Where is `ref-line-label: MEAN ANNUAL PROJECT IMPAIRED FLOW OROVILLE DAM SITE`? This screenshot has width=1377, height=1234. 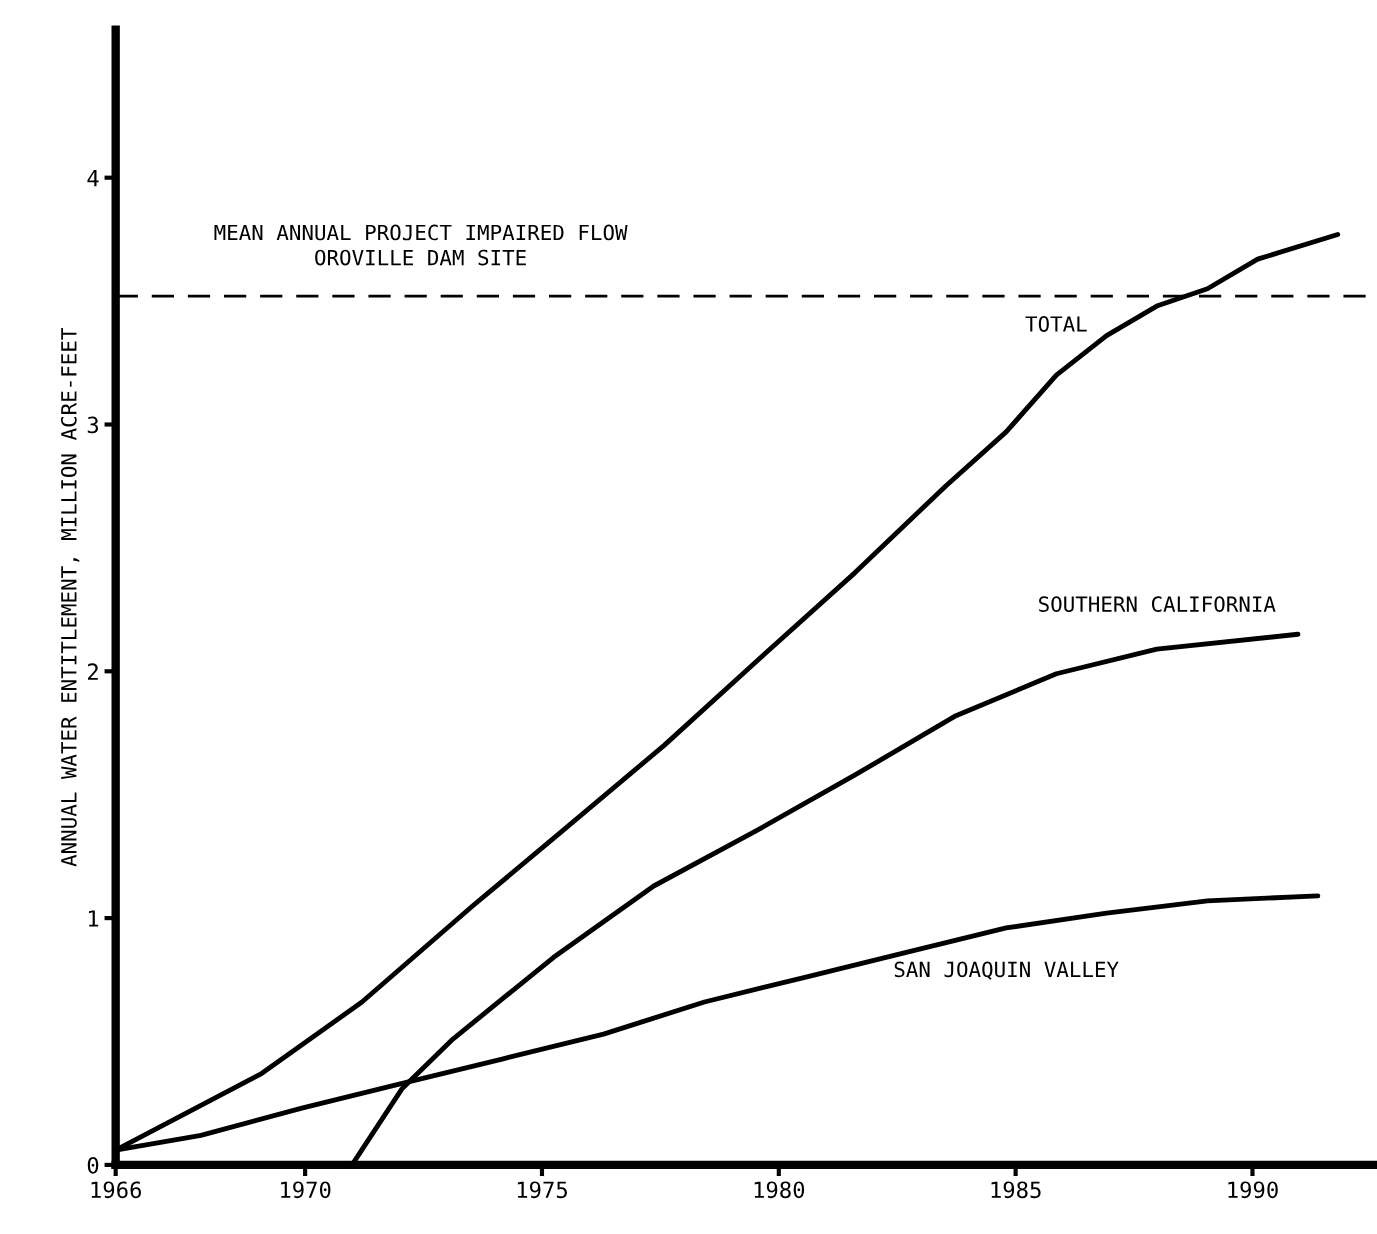
ref-line-label: MEAN ANNUAL PROJECT IMPAIRED FLOW OROVILLE DAM SITE is located at coordinates (421, 245).